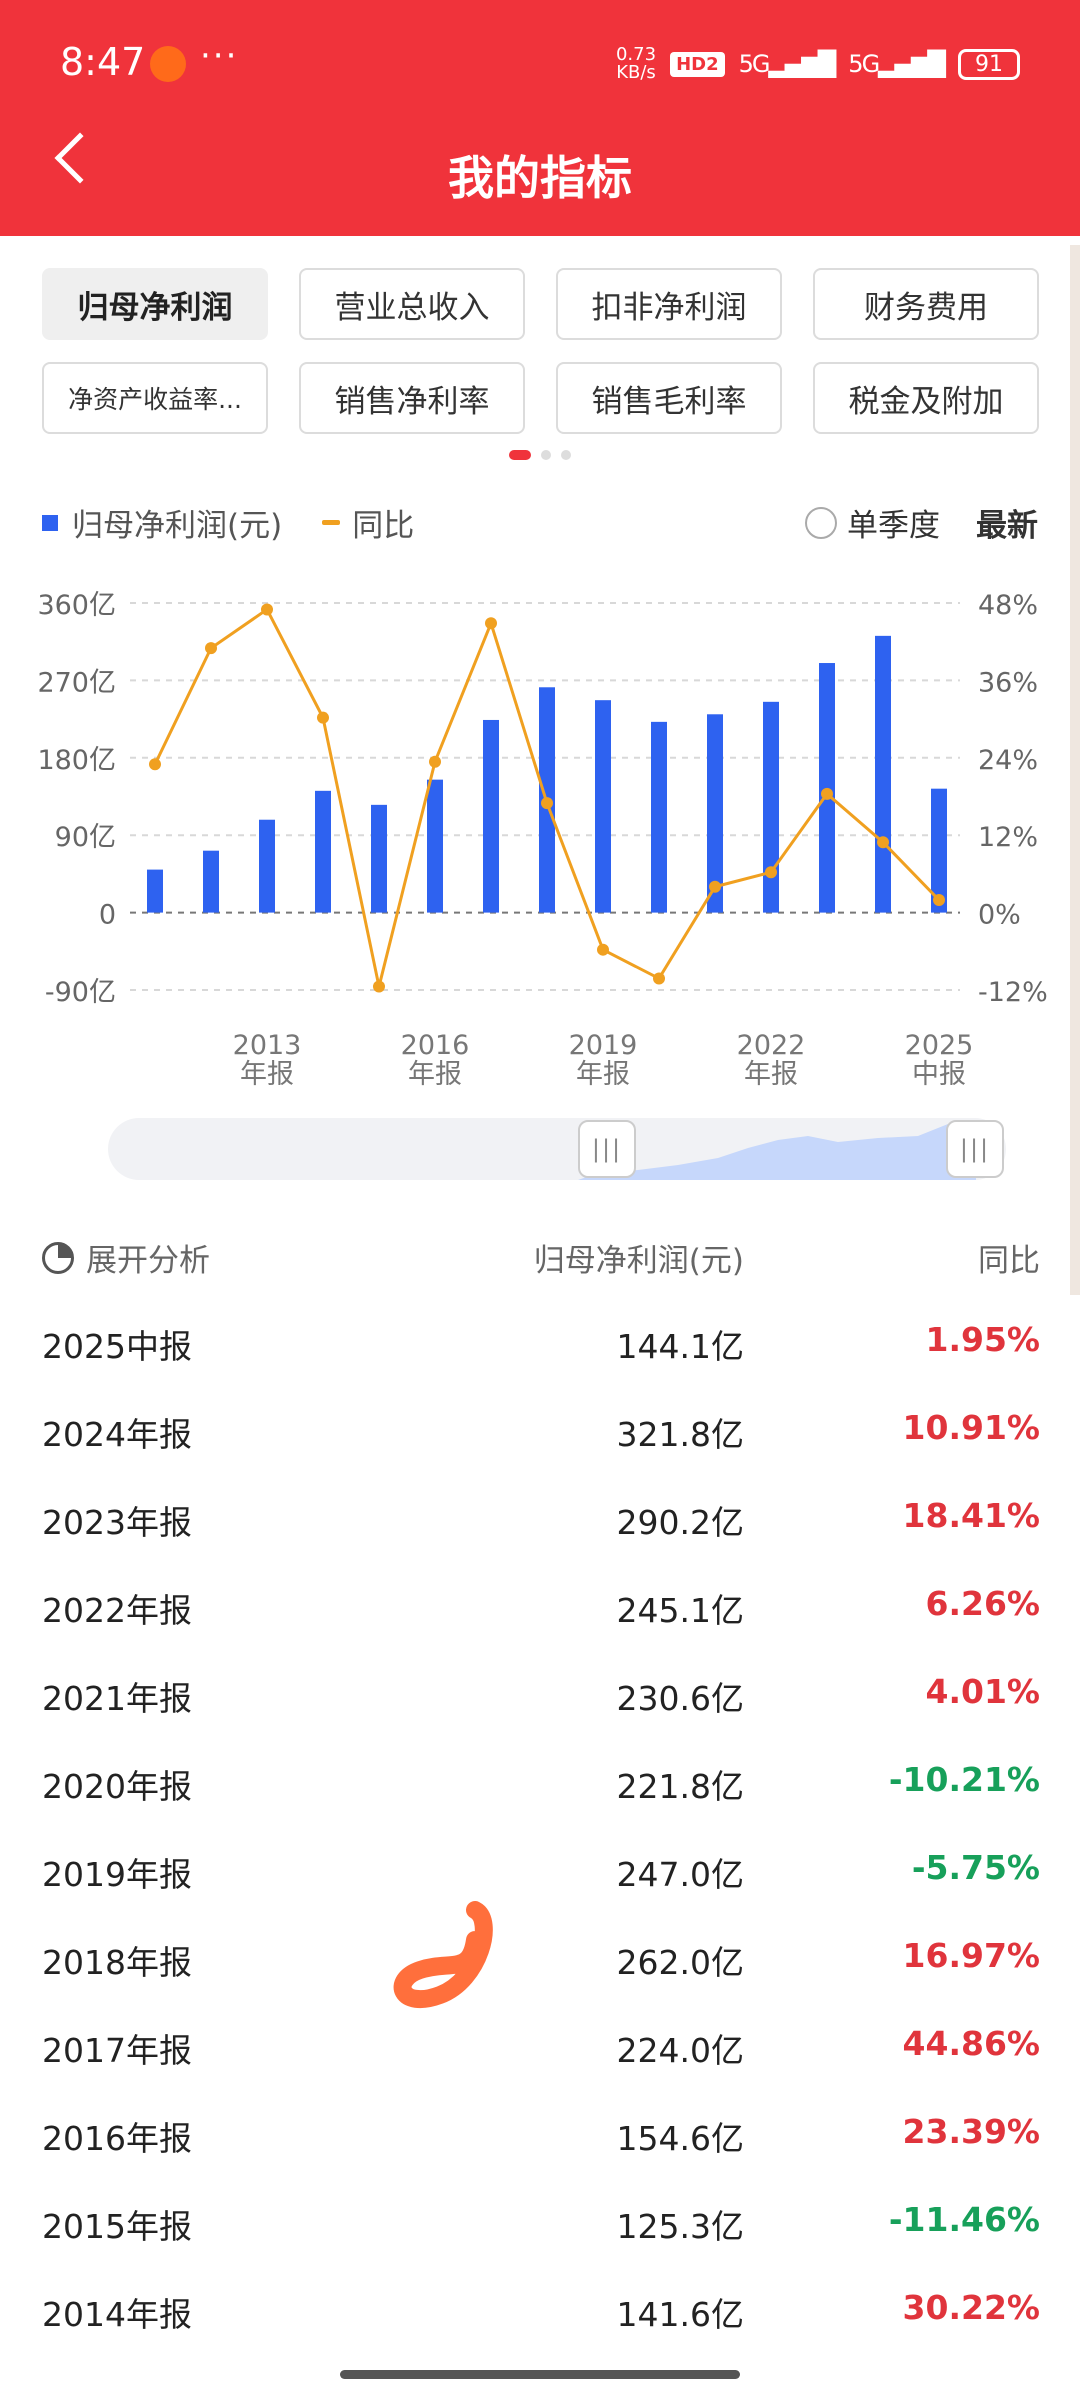  What do you see at coordinates (864, 64) in the screenshot?
I see `network-type-2: 5G` at bounding box center [864, 64].